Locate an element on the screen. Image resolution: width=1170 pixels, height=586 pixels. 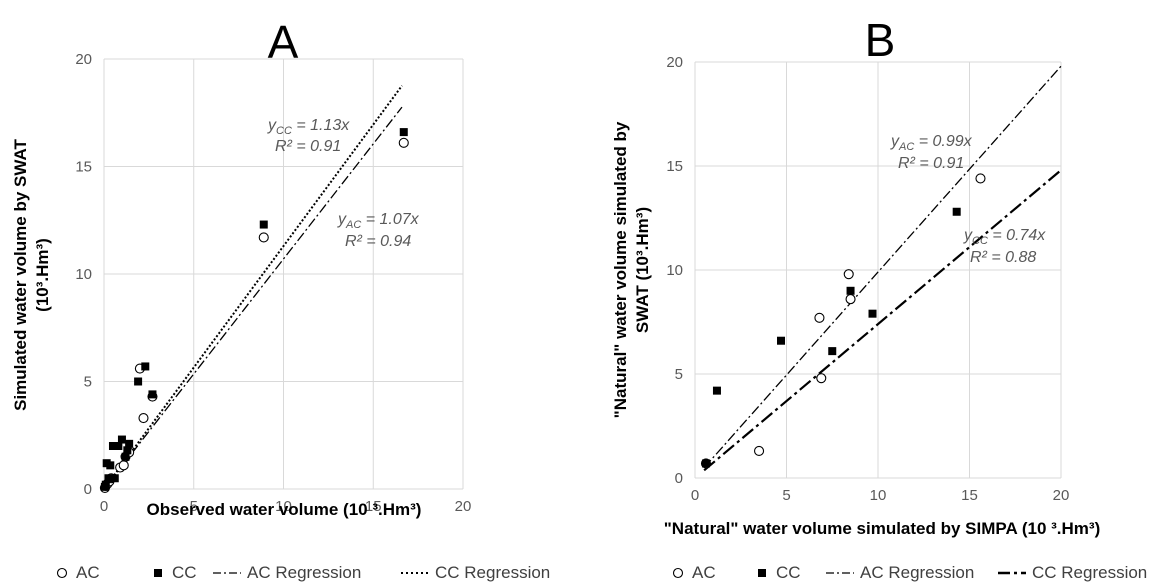
regression-annotation: yAC = 1.07x is located at coordinates (378, 221).